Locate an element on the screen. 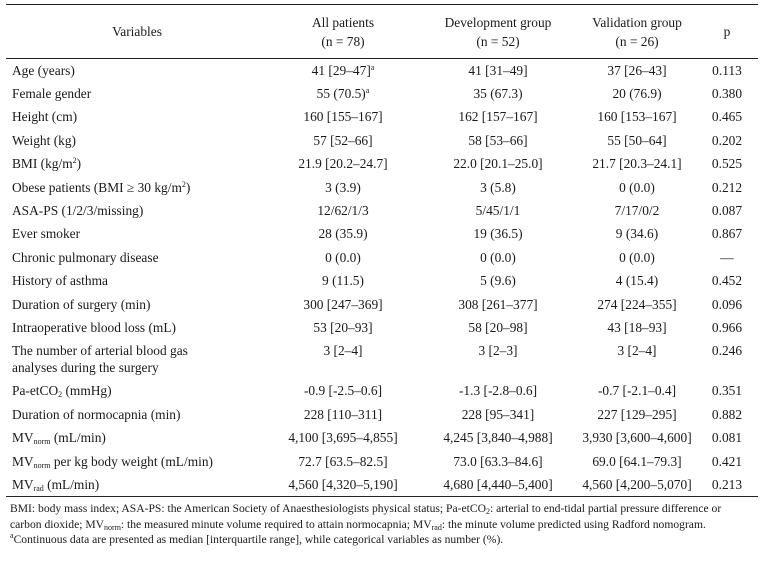 The height and width of the screenshot is (575, 764). row-label-sub: rad is located at coordinates (38, 488).